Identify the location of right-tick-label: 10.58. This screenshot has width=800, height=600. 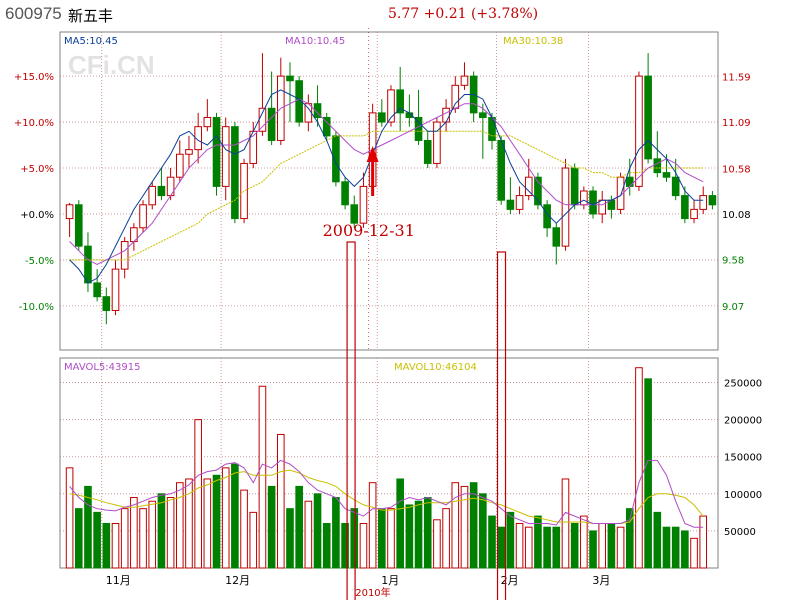
(736, 169).